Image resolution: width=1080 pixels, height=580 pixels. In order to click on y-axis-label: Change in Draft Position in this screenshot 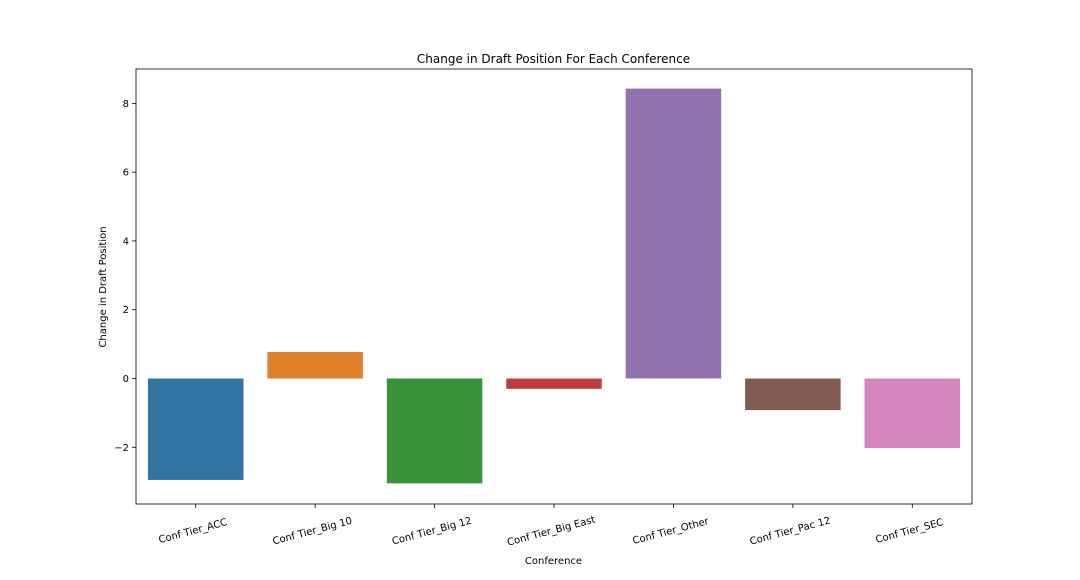, I will do `click(103, 286)`.